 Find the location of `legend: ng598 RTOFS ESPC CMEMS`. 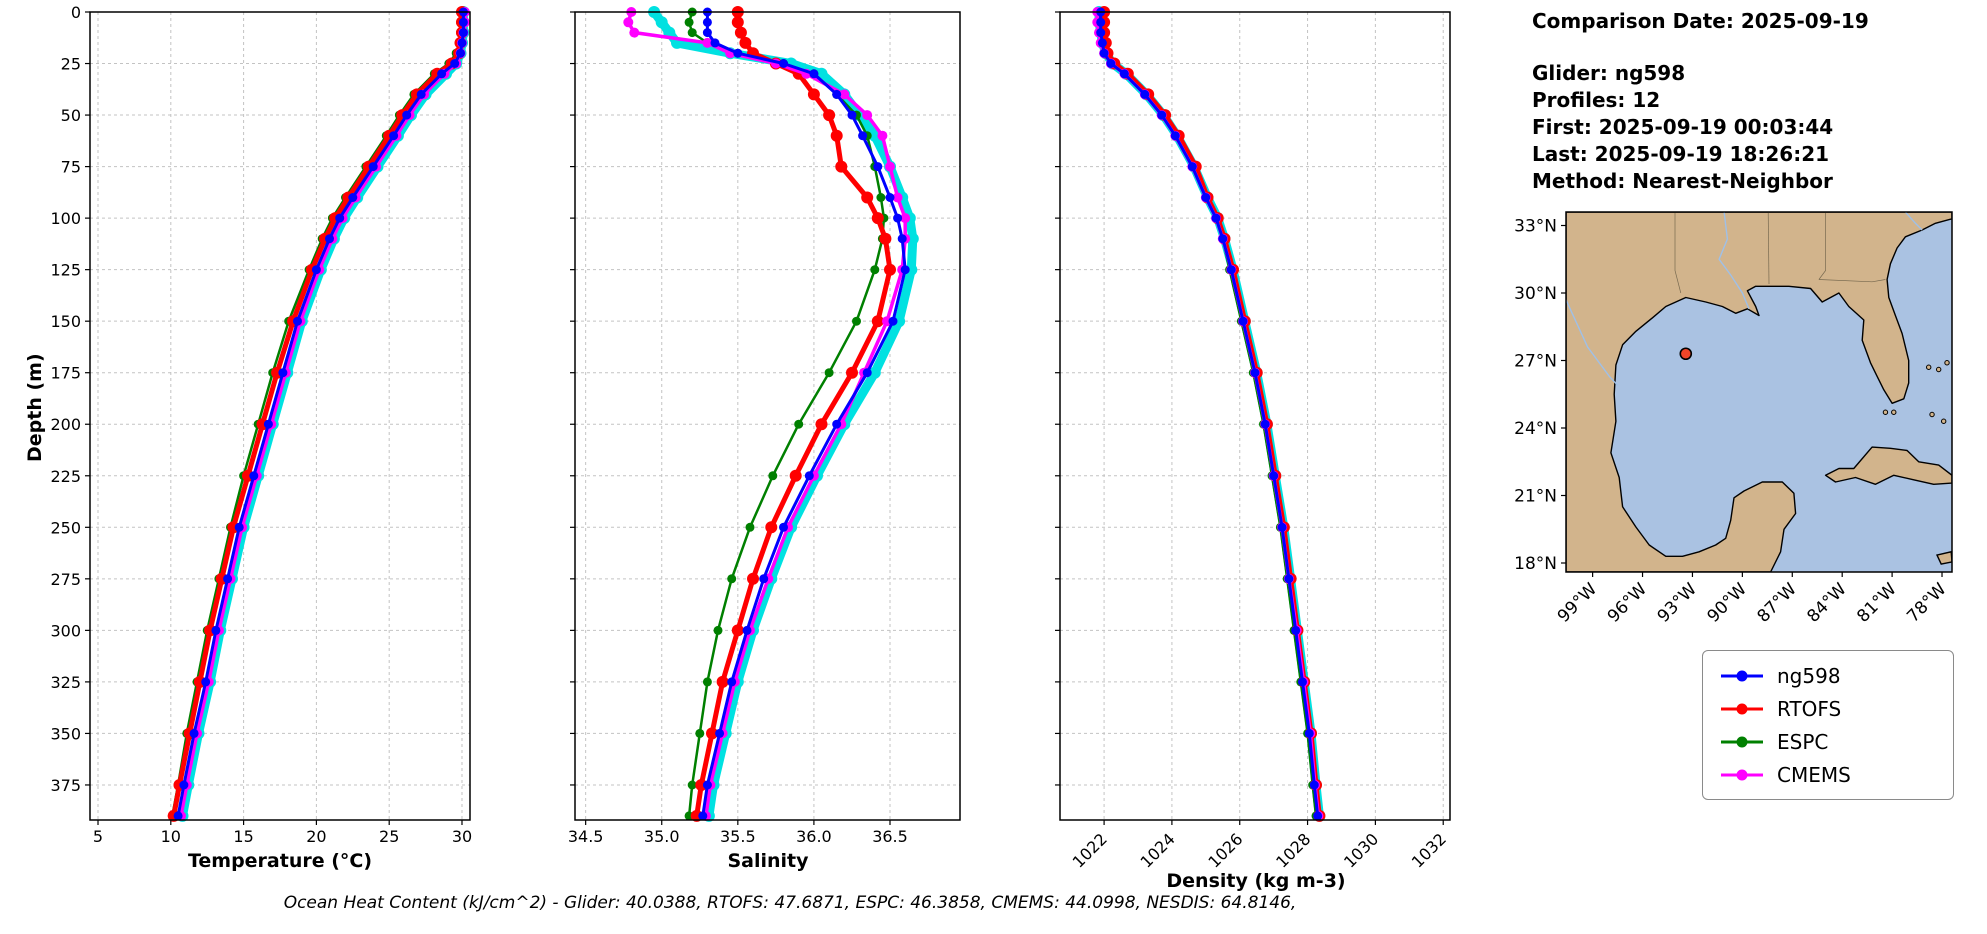

legend: ng598 RTOFS ESPC CMEMS is located at coordinates (1828, 725).